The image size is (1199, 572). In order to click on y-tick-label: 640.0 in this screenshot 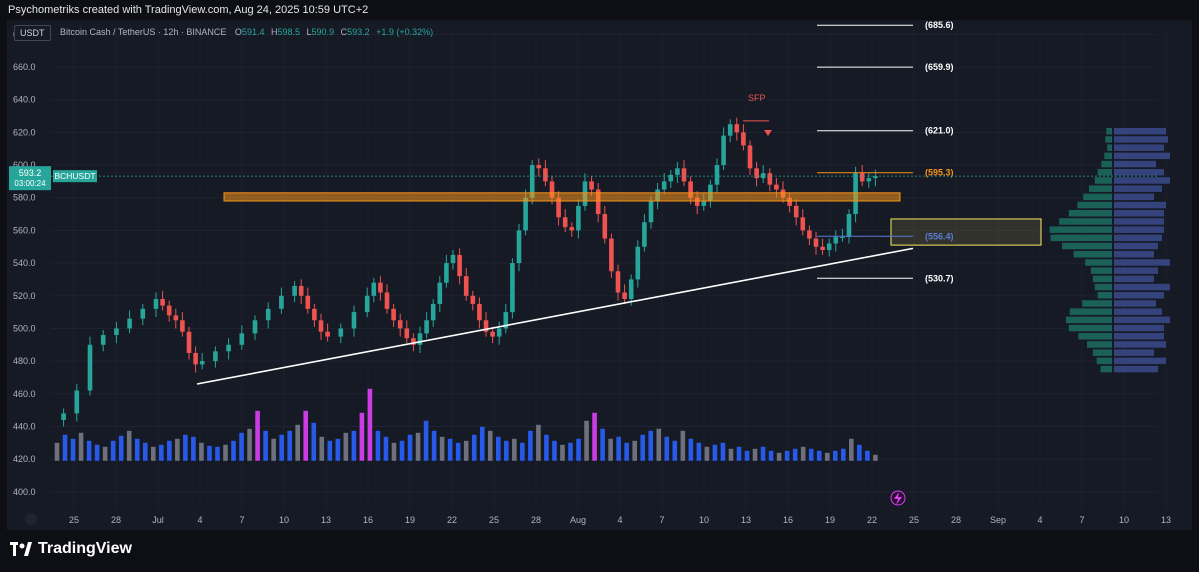, I will do `click(24, 100)`.